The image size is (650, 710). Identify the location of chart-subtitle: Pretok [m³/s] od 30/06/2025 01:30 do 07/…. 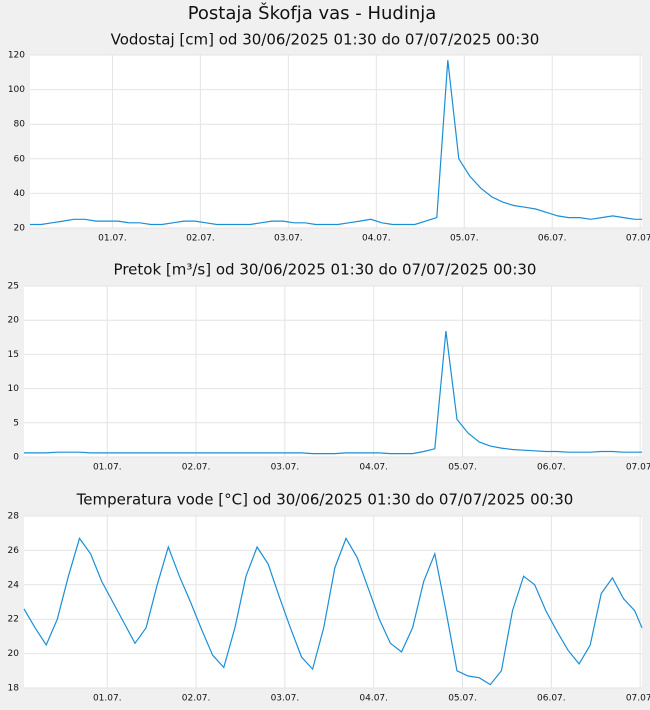
(325, 270).